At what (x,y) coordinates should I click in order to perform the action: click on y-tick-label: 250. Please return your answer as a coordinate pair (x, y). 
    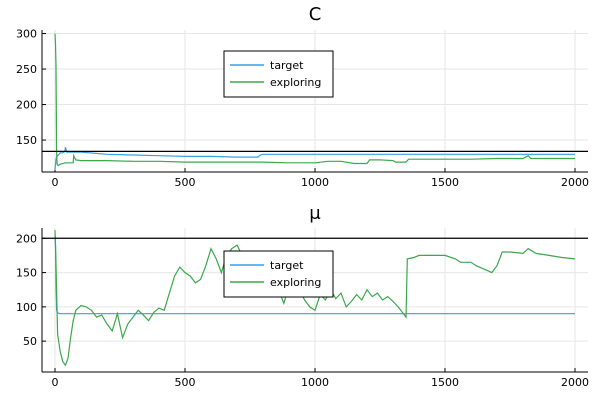
    Looking at the image, I should click on (26, 69).